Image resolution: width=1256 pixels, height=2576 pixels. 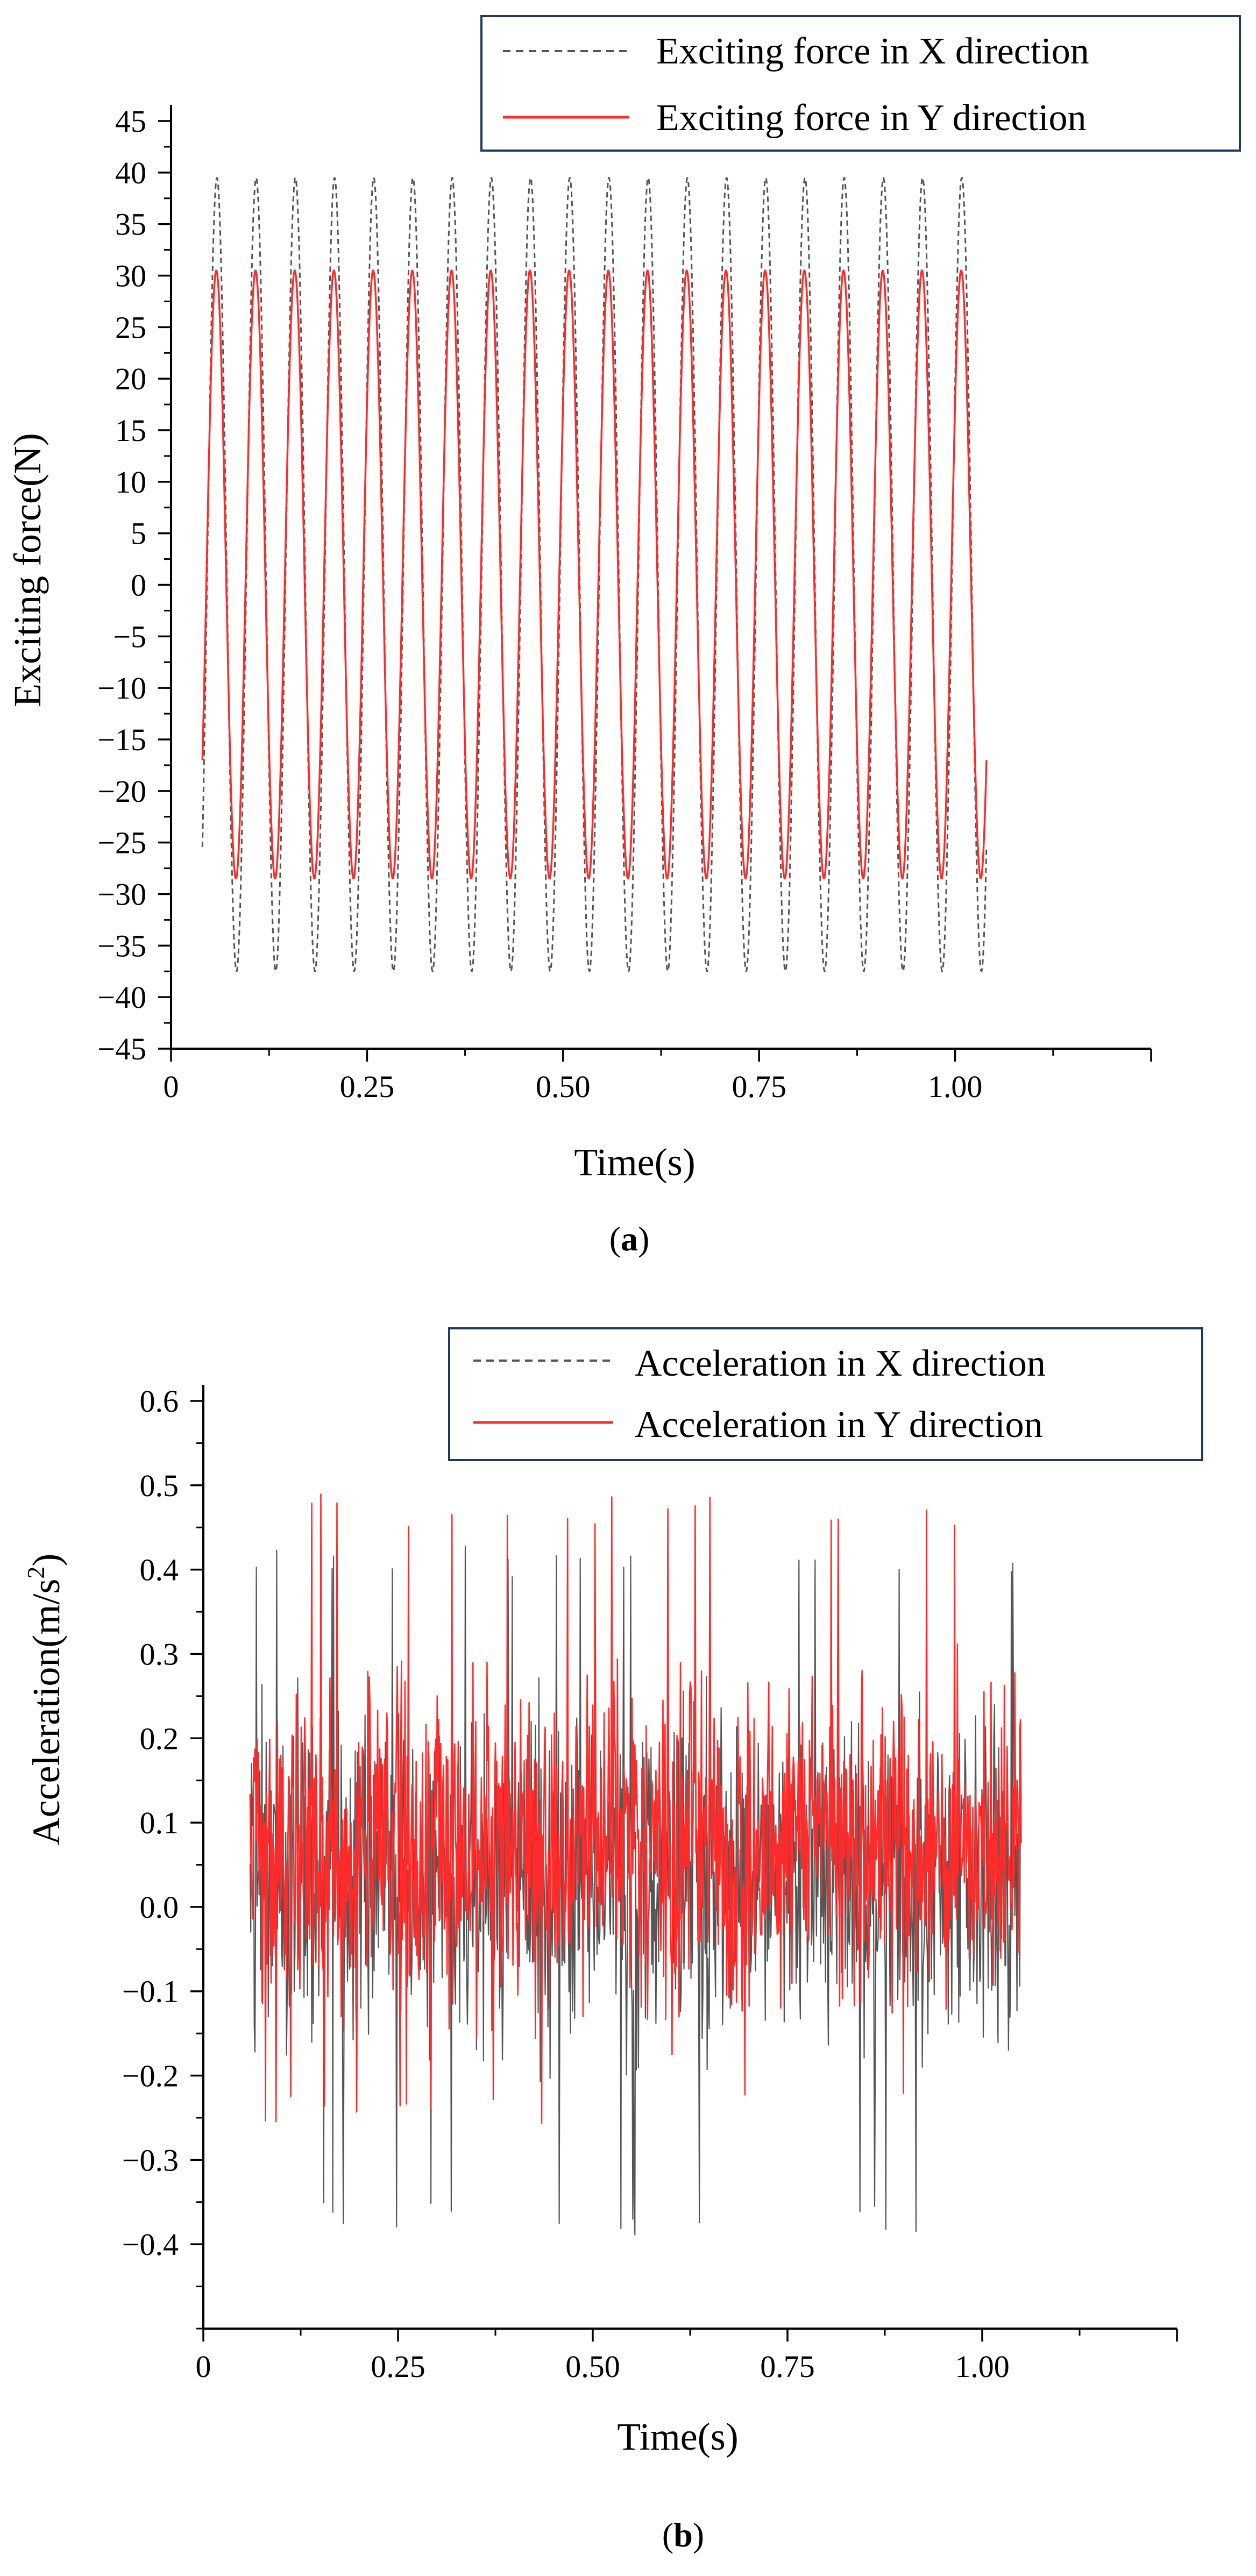 What do you see at coordinates (759, 1086) in the screenshot?
I see `chart-a-x-tick-label: 0.75` at bounding box center [759, 1086].